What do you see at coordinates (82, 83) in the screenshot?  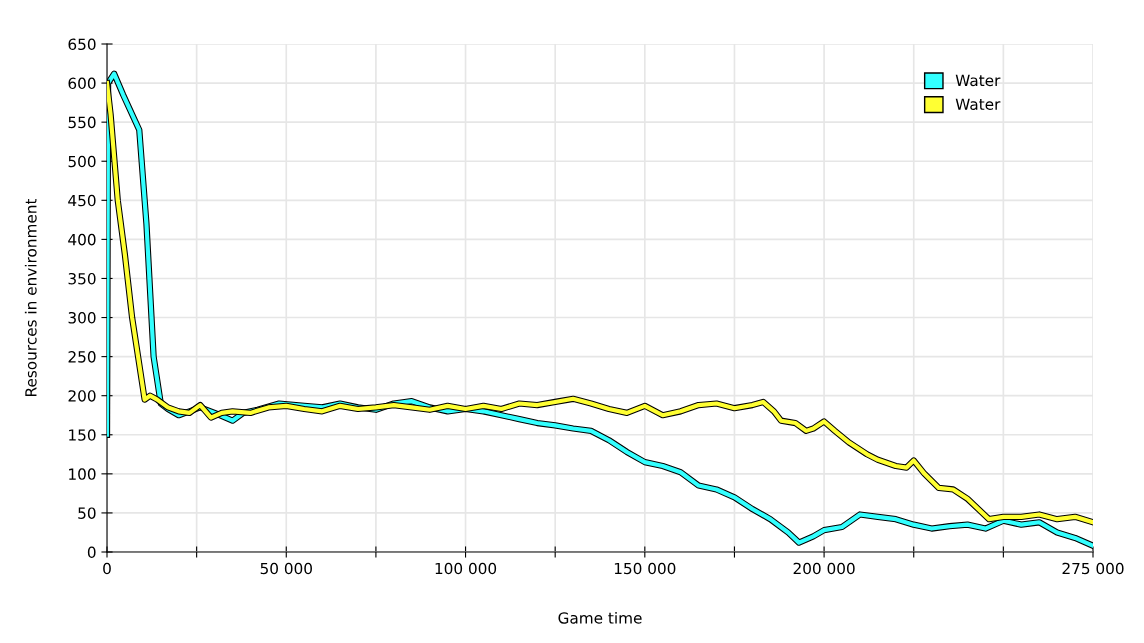 I see `y-tick-label: 600` at bounding box center [82, 83].